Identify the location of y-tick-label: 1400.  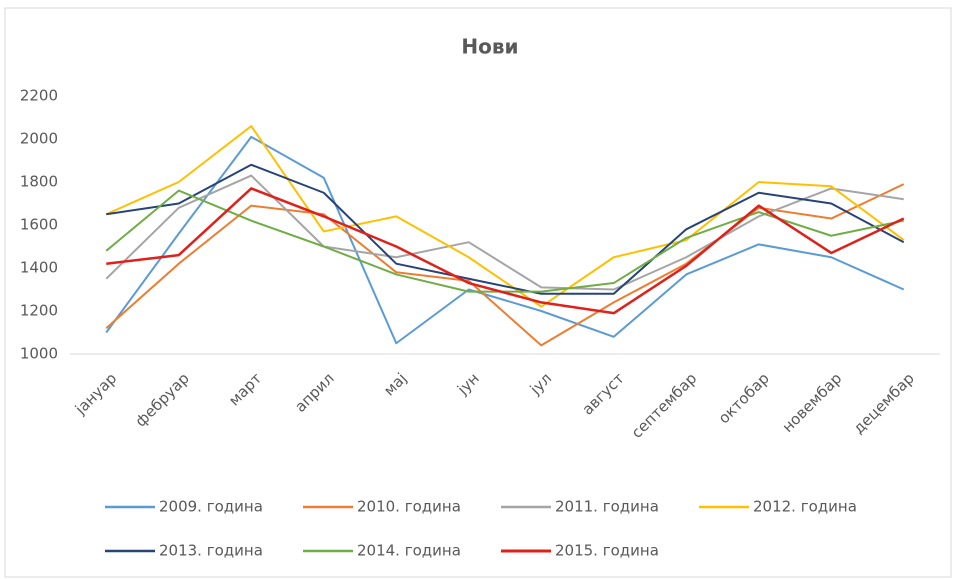
(39, 268).